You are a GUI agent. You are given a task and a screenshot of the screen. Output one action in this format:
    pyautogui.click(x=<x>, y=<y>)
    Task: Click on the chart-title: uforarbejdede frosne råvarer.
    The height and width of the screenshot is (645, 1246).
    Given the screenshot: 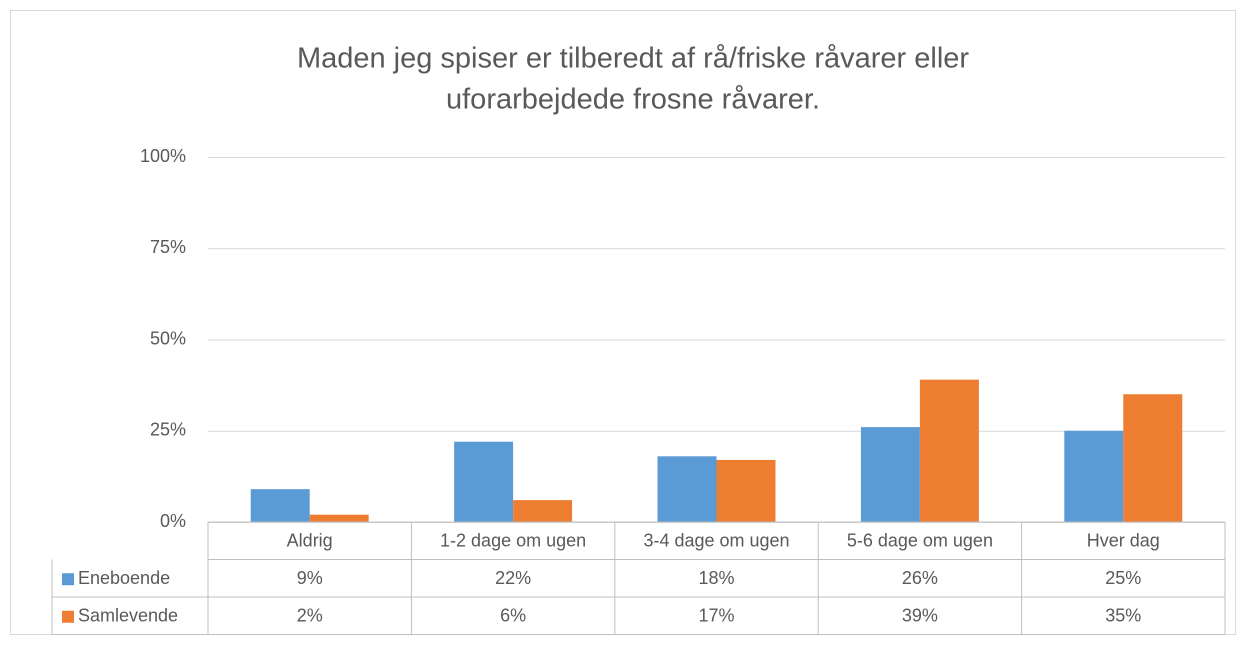 What is the action you would take?
    pyautogui.click(x=633, y=100)
    